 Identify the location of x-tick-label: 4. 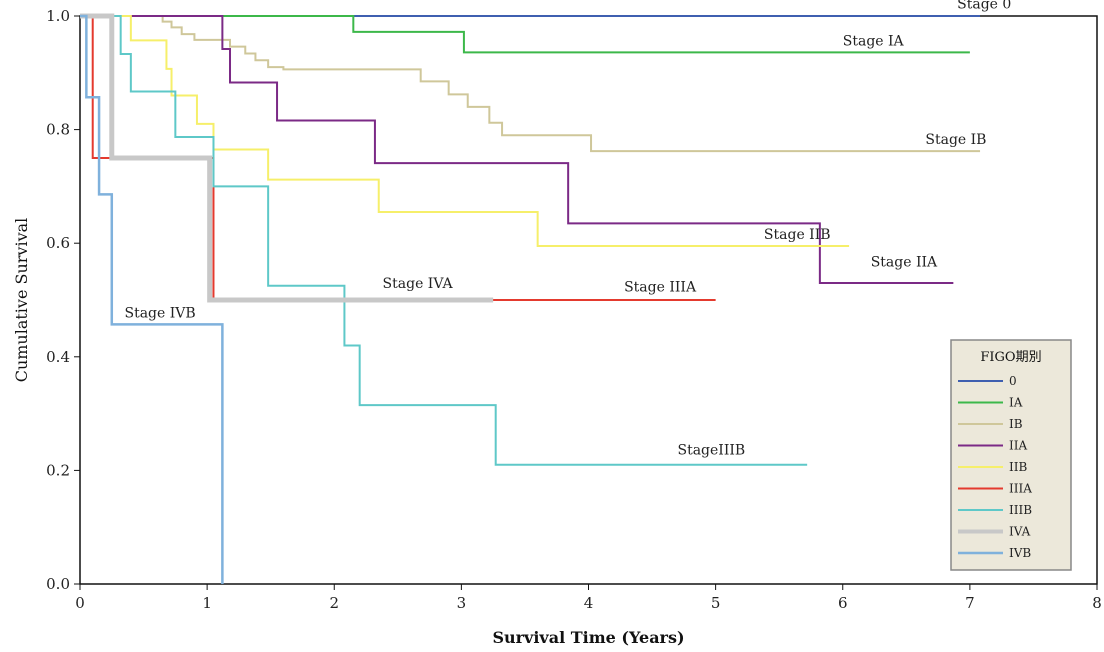
(589, 603).